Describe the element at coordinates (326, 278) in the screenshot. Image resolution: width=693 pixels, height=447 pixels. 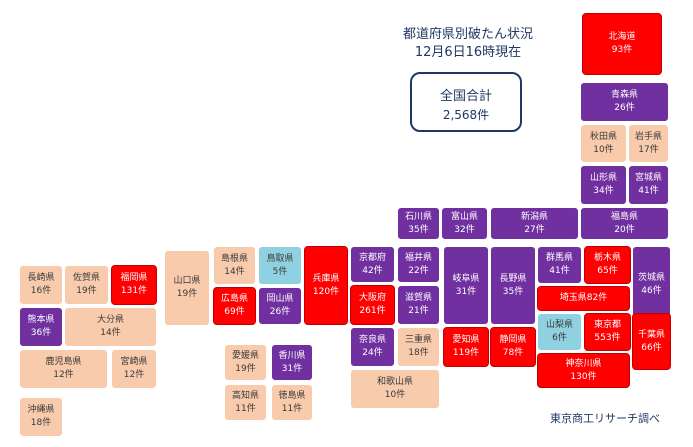
I see `prefecture-name: 兵庫県` at that location.